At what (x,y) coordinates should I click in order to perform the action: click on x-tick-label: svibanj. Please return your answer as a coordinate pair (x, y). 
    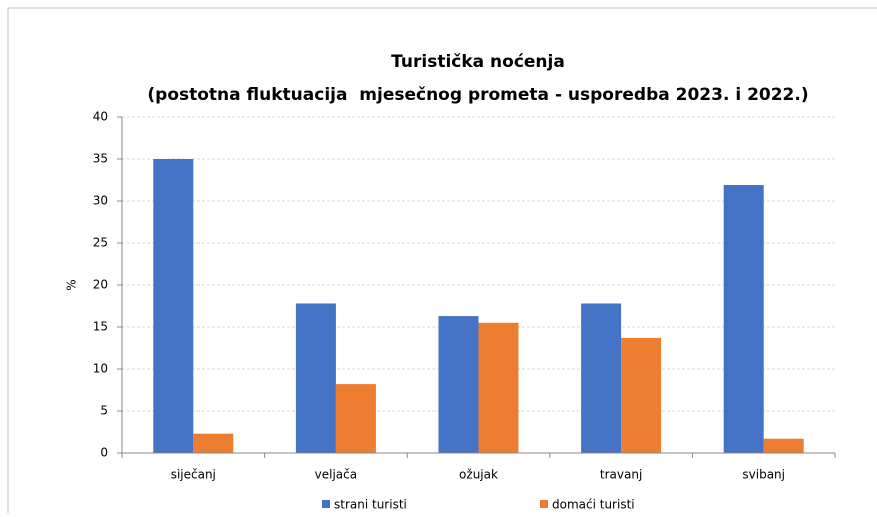
    Looking at the image, I should click on (763, 475).